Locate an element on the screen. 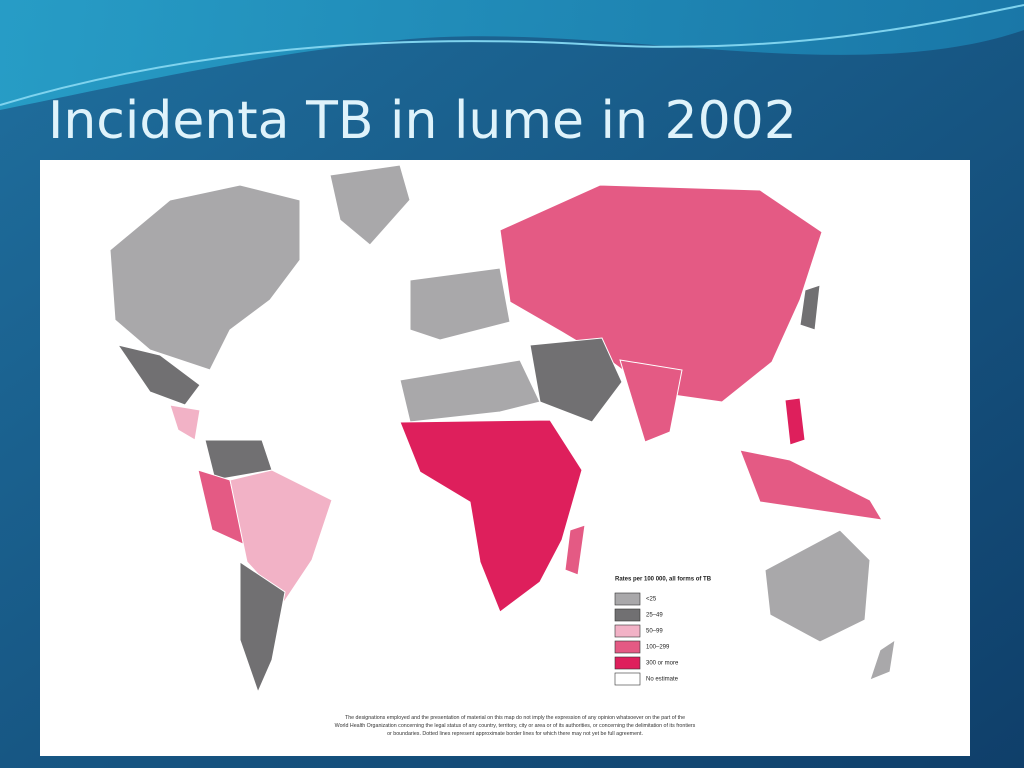 The height and width of the screenshot is (768, 1024). legend-label: <25 is located at coordinates (651, 600).